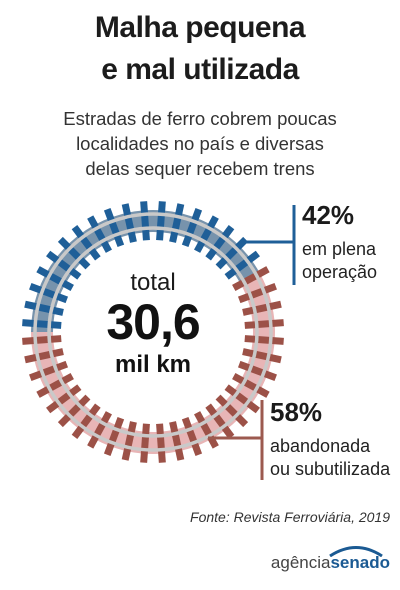  What do you see at coordinates (320, 446) in the screenshot?
I see `desc-abandoned-line-1: abandonada` at bounding box center [320, 446].